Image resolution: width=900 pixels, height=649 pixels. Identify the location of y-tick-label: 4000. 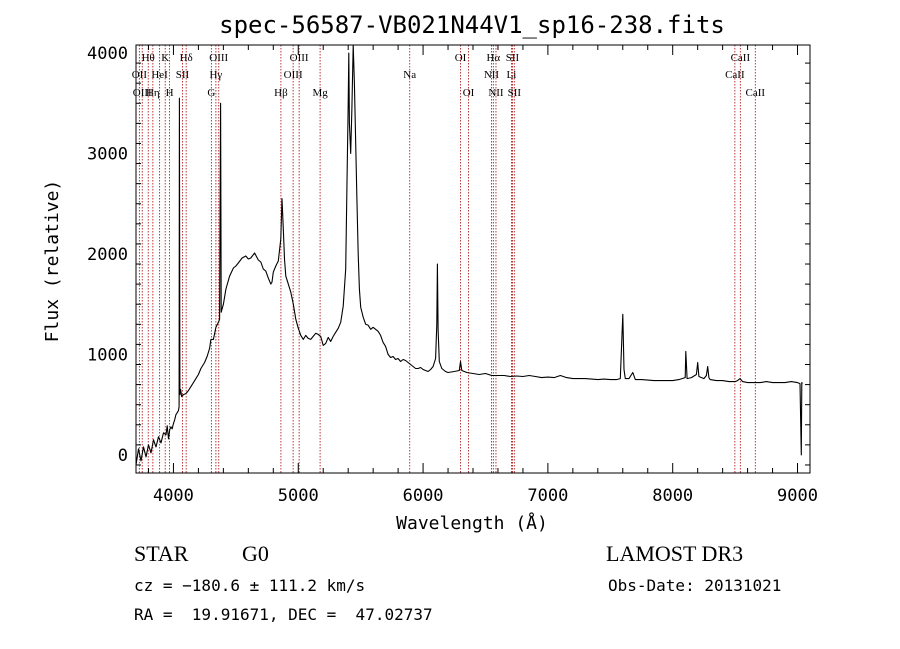
(107, 54).